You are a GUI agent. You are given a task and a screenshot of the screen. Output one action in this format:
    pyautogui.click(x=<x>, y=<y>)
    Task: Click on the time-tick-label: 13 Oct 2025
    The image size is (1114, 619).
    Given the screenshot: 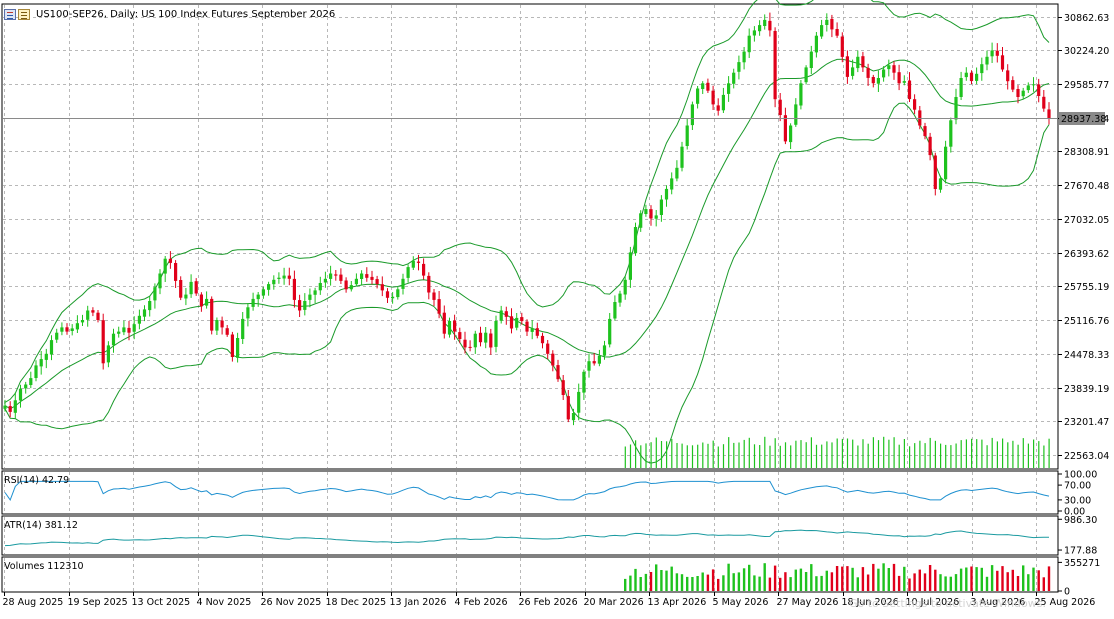 What is the action you would take?
    pyautogui.click(x=161, y=602)
    